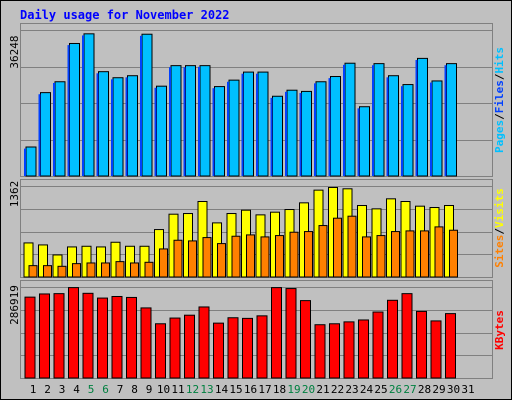  What do you see at coordinates (177, 389) in the screenshot?
I see `x-tick-label: 11` at bounding box center [177, 389].